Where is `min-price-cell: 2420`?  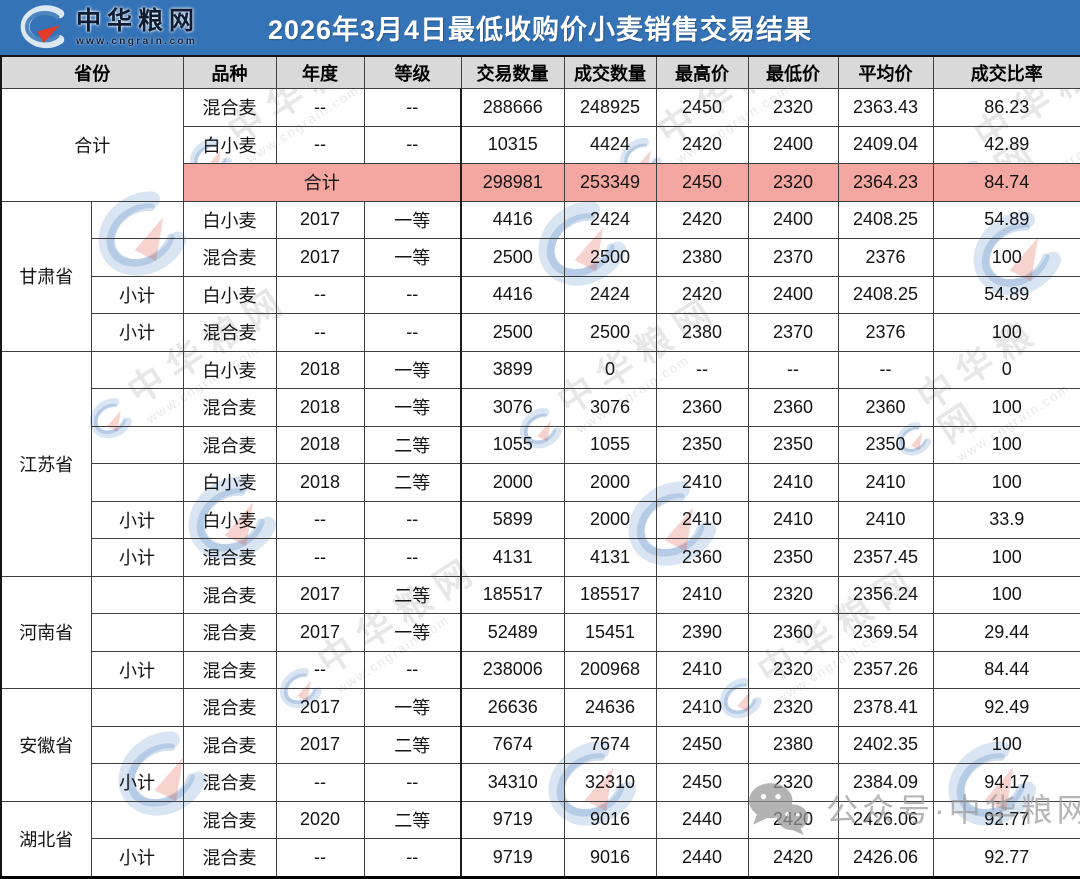 min-price-cell: 2420 is located at coordinates (793, 858).